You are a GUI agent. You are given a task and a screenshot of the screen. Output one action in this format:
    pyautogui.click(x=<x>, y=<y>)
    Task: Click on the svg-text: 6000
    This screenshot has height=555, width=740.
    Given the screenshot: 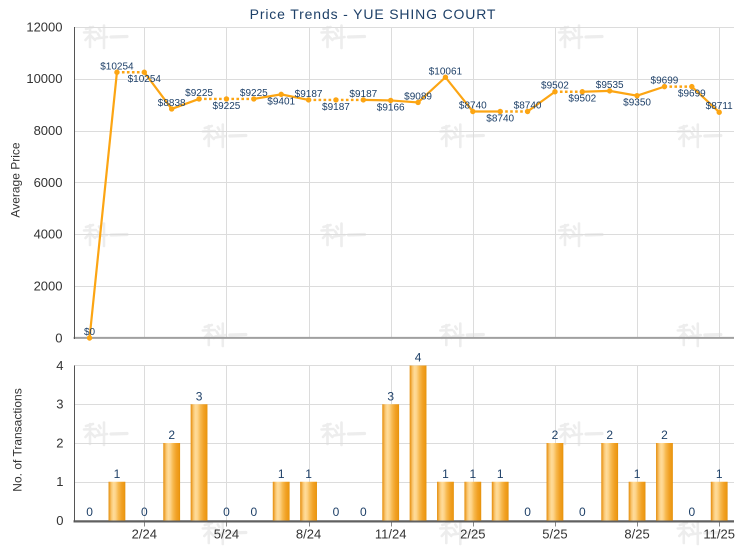 What is the action you would take?
    pyautogui.click(x=48, y=182)
    